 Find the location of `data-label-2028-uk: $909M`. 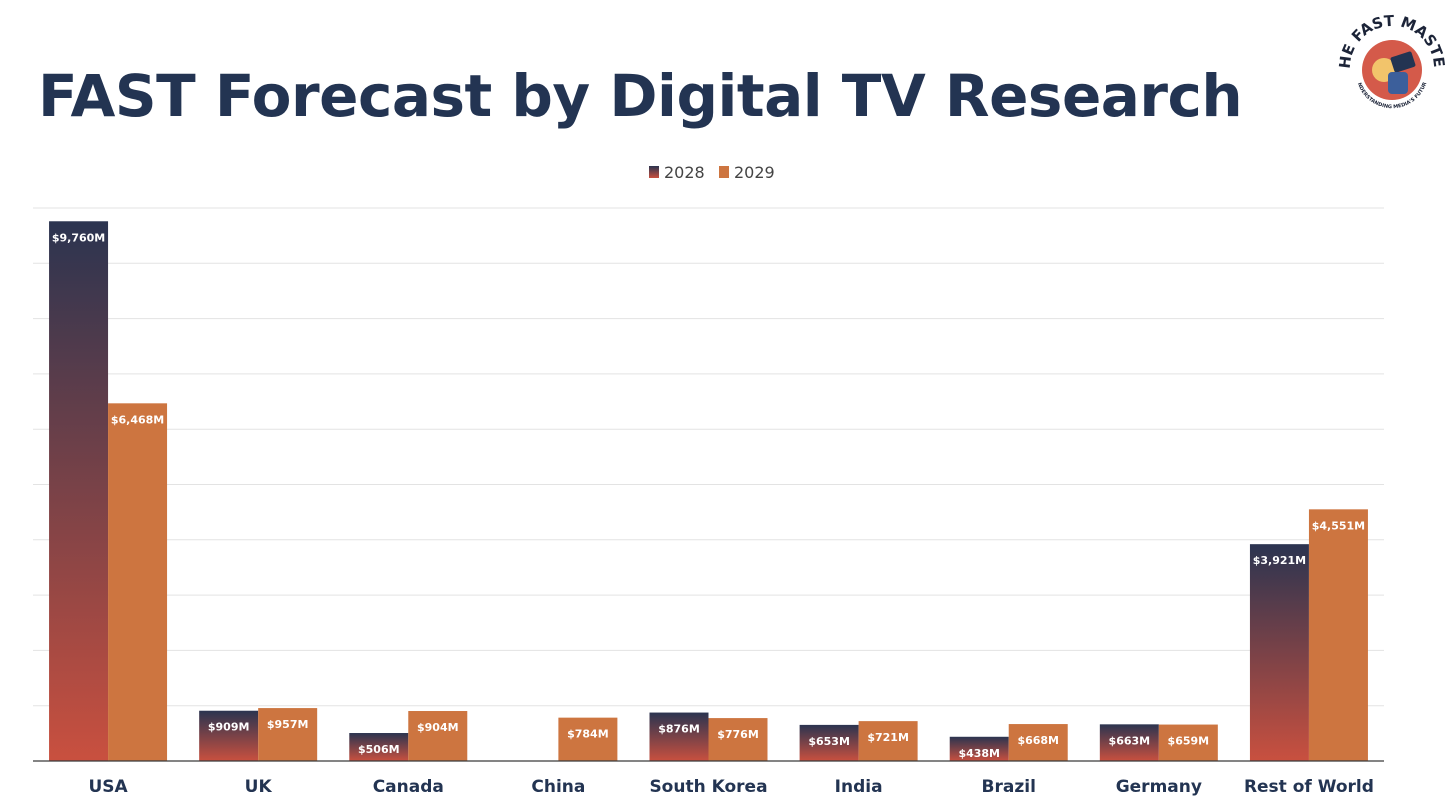

data-label-2028-uk: $909M is located at coordinates (229, 727).